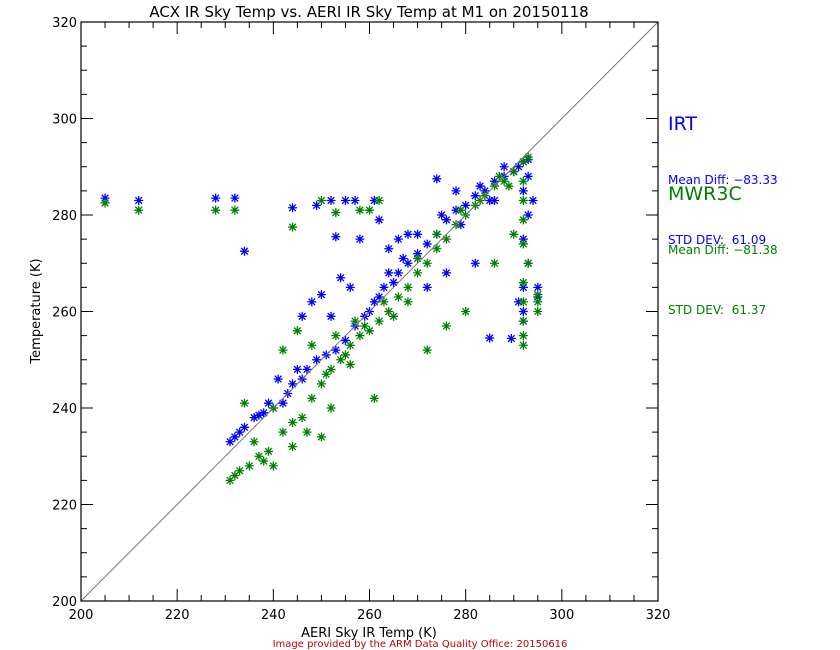 This screenshot has width=840, height=650. Describe the element at coordinates (36, 311) in the screenshot. I see `y-axis-label: Temperature (K)` at that location.